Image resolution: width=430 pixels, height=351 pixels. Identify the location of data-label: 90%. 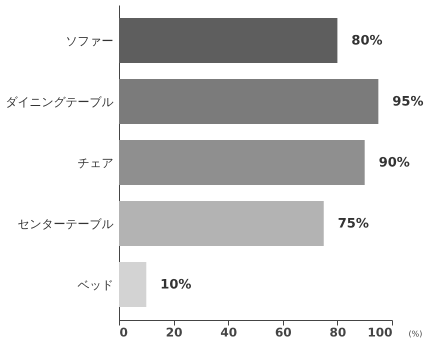
(394, 163).